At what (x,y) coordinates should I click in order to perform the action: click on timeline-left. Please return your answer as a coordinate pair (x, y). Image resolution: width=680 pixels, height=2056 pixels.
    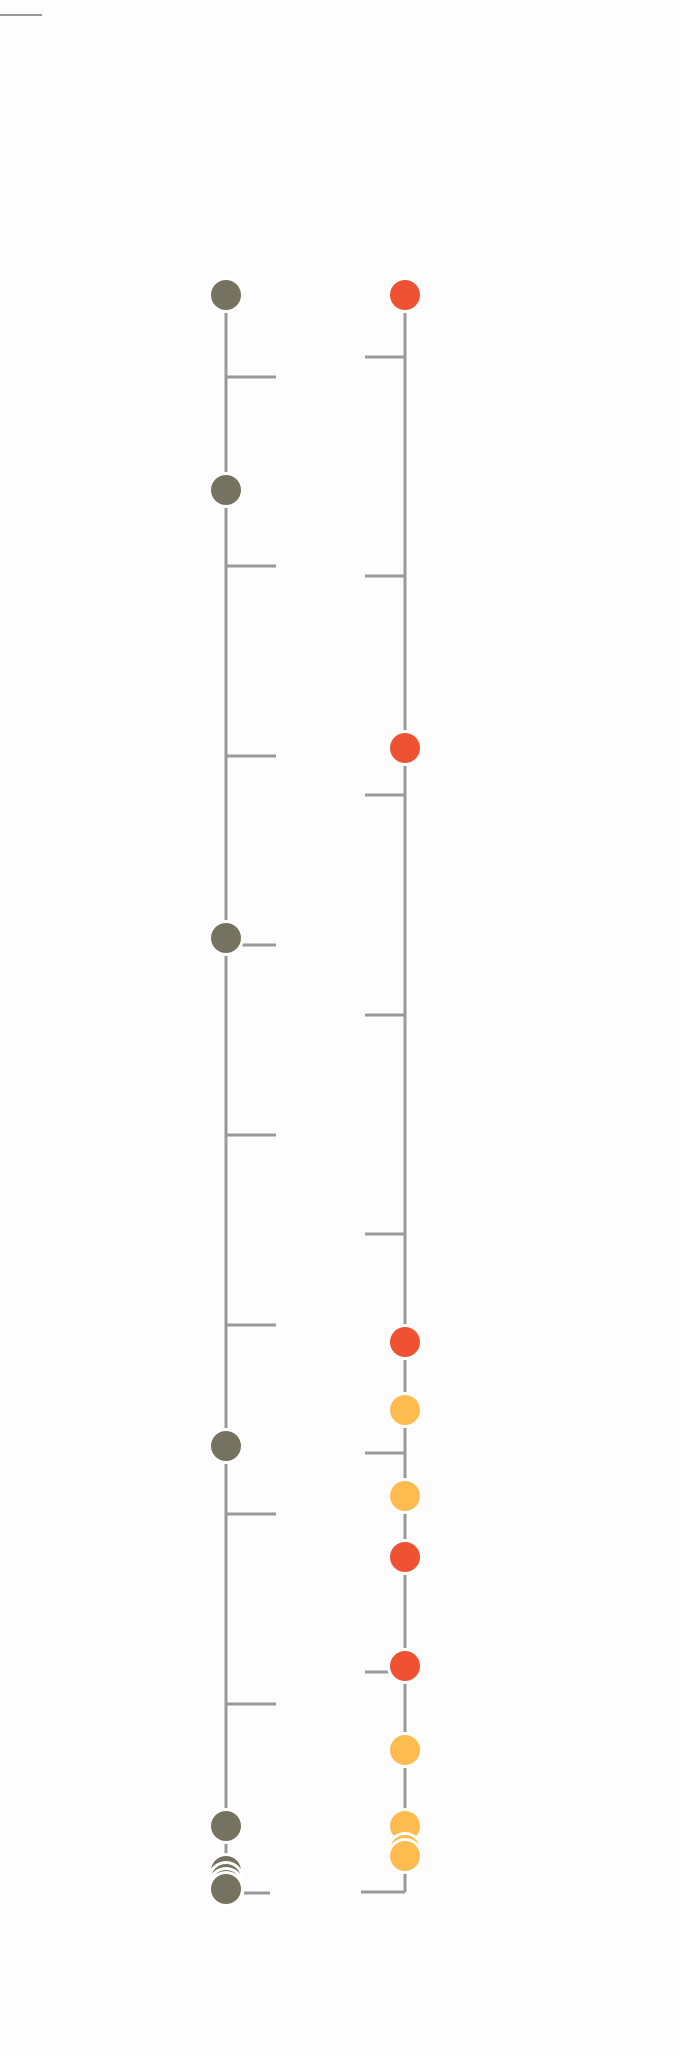
    Looking at the image, I should click on (242, 1092).